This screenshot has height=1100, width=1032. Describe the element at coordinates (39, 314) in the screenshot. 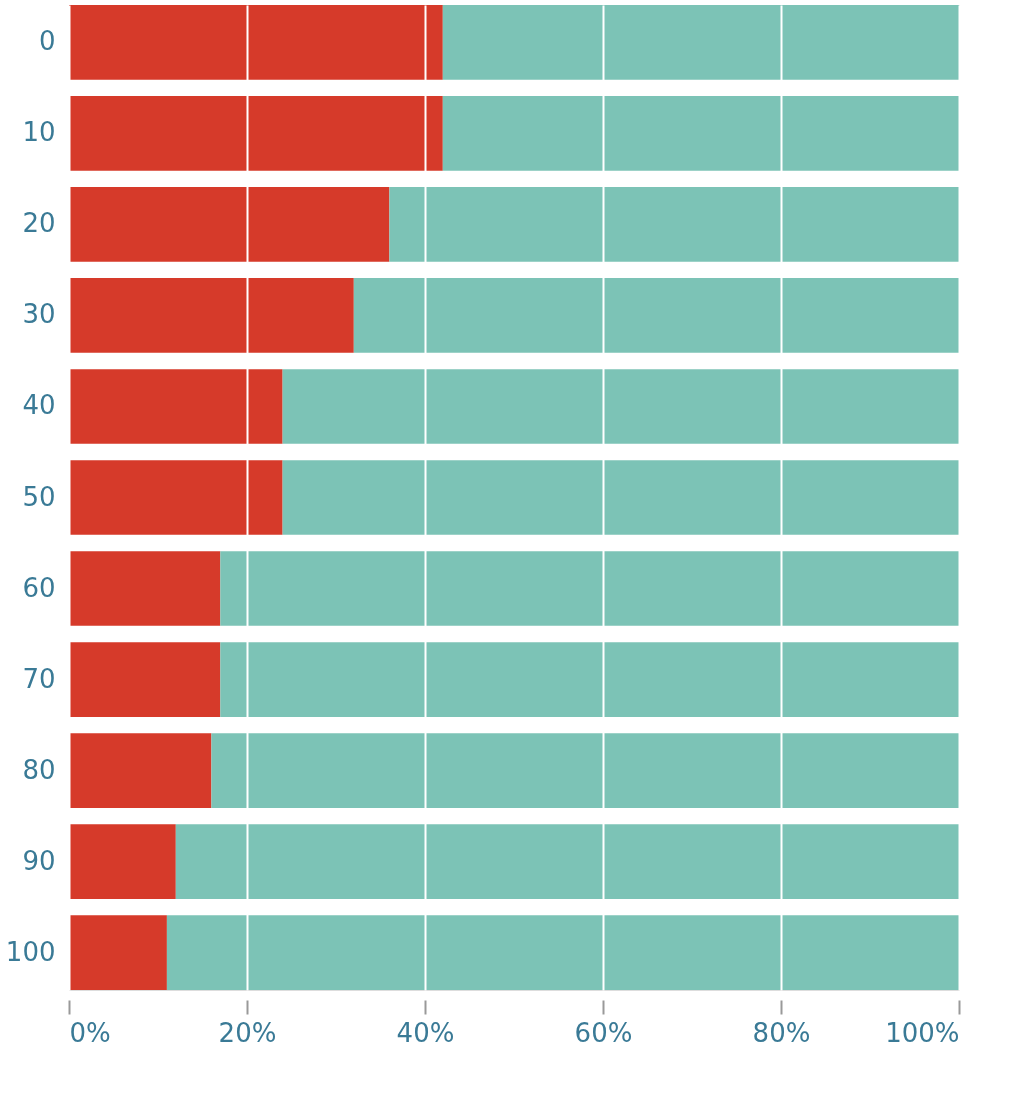

I see `y-tick-label: 30` at that location.